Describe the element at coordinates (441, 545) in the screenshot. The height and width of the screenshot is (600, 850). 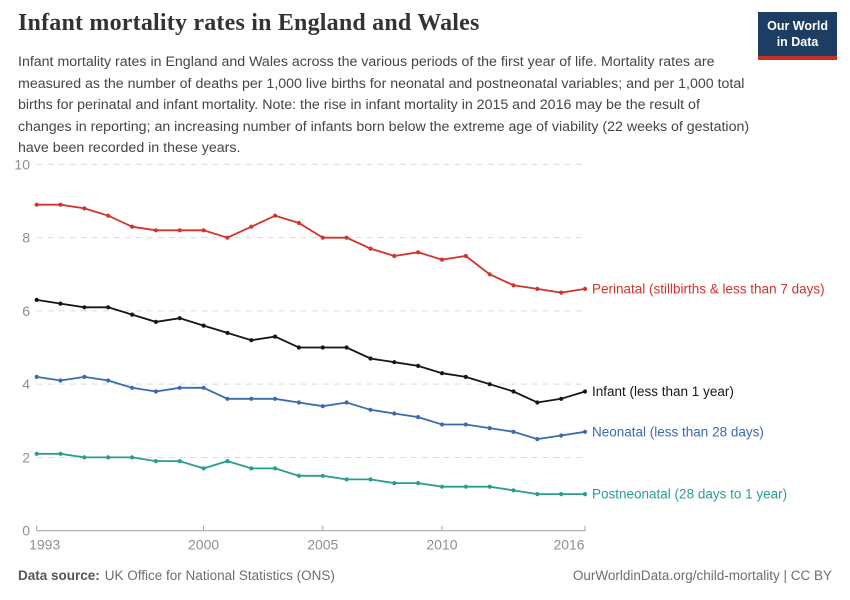
I see `x-tick-label: 2010` at that location.